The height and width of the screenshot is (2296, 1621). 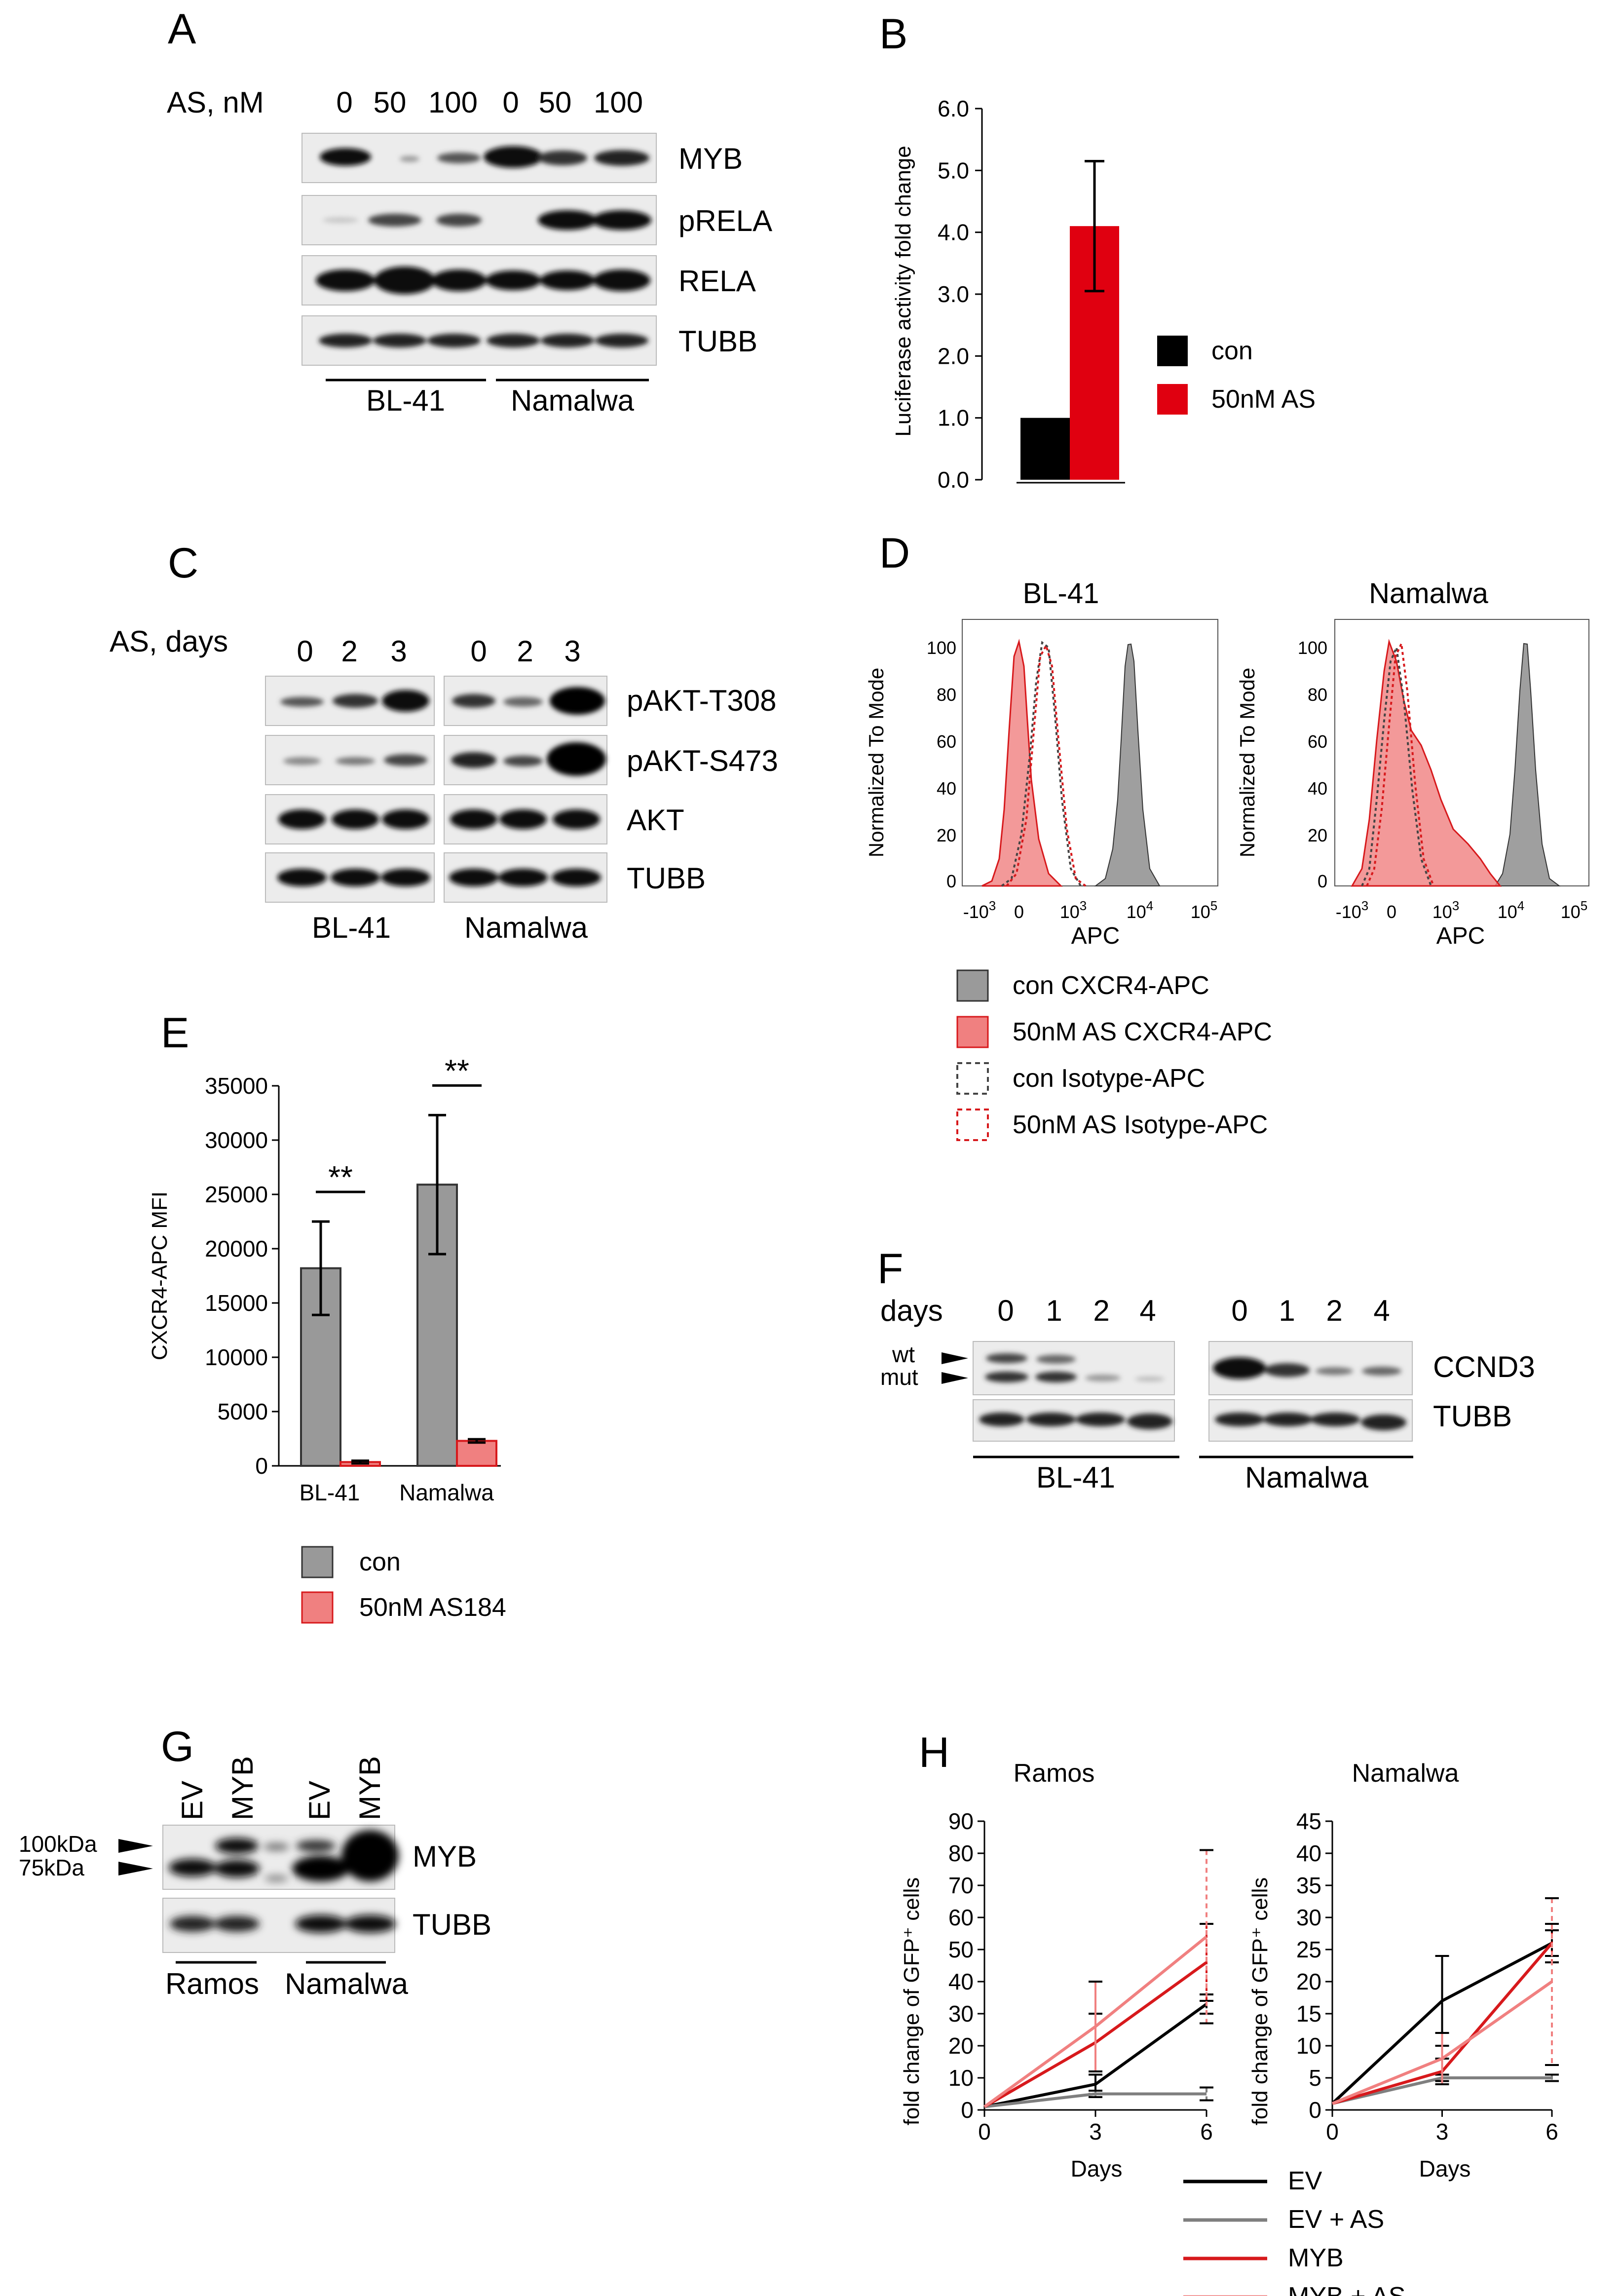 What do you see at coordinates (490, 102) in the screenshot?
I see `panel-a-lane-labels: 0 50 100 0 50 100` at bounding box center [490, 102].